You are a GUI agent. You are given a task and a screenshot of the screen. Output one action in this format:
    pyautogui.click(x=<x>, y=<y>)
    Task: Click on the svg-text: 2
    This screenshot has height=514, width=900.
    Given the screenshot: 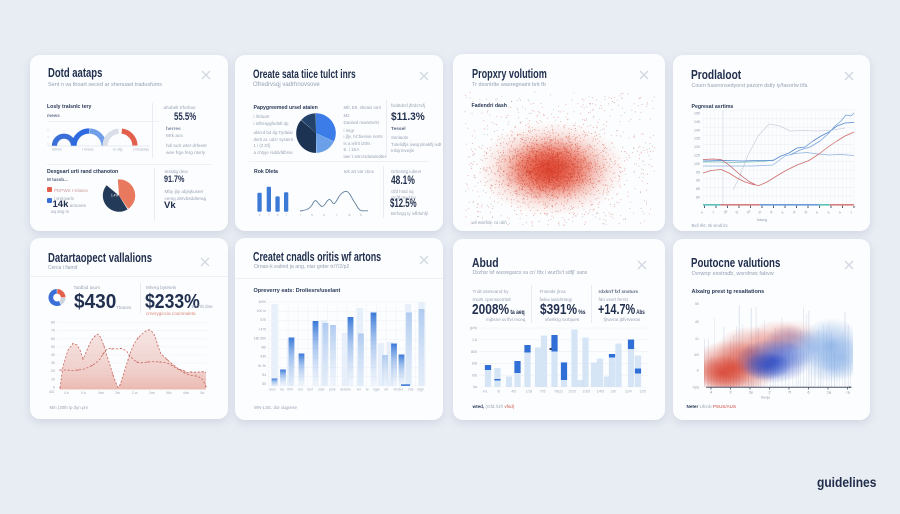 What is the action you would take?
    pyautogui.click(x=770, y=393)
    